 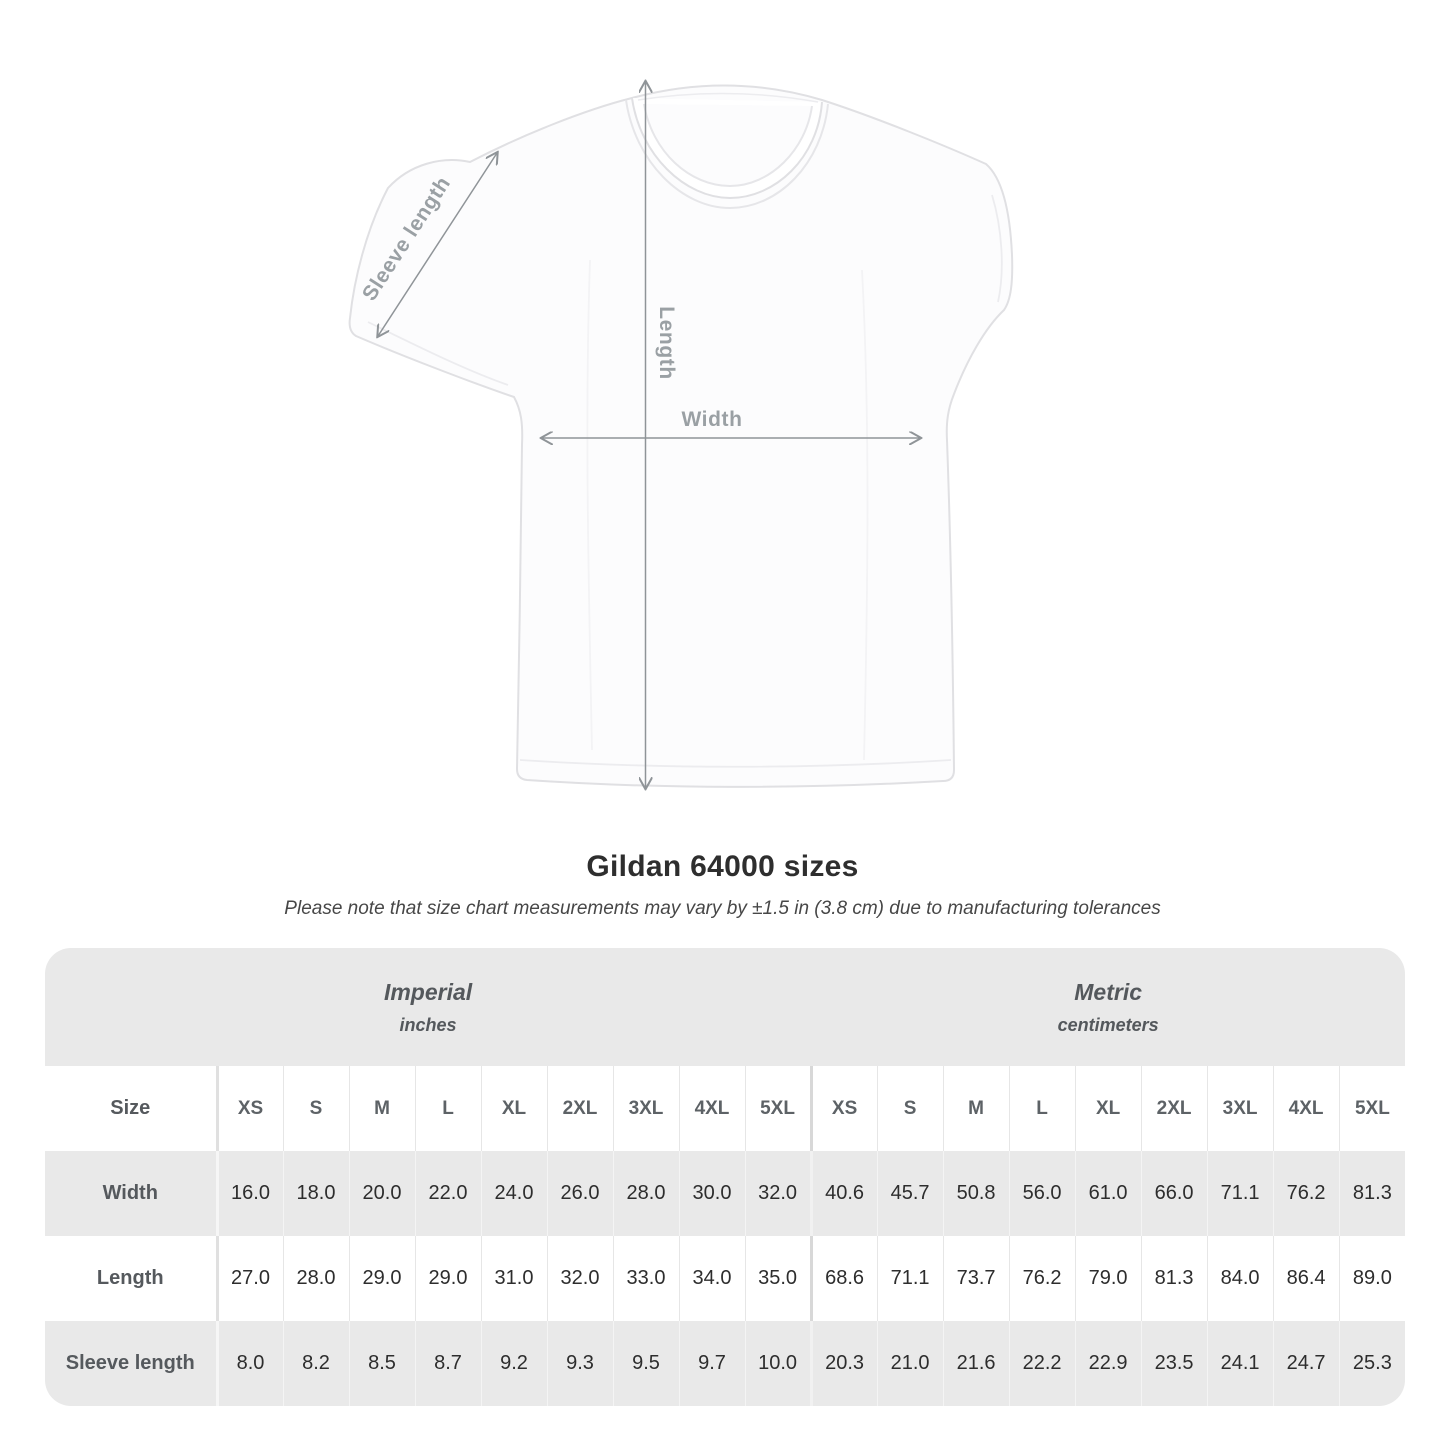 What do you see at coordinates (843, 1278) in the screenshot?
I see `value-cell: 68.6` at bounding box center [843, 1278].